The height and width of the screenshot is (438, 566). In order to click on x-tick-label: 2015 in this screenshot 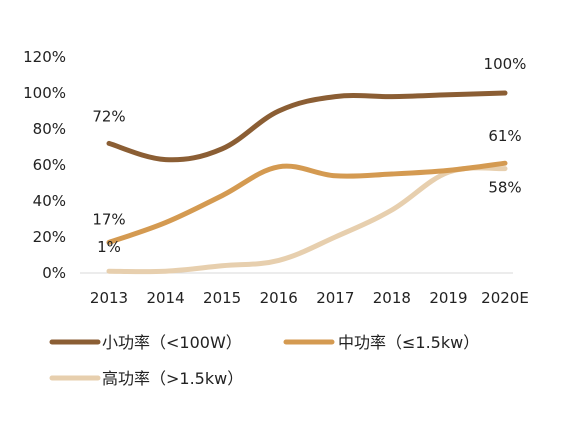, I will do `click(222, 298)`.